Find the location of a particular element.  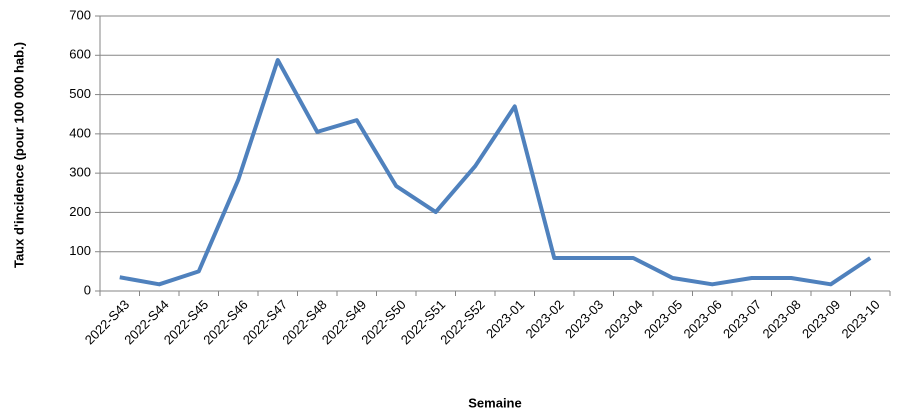

x-tick-label: 2023-10 is located at coordinates (860, 319).